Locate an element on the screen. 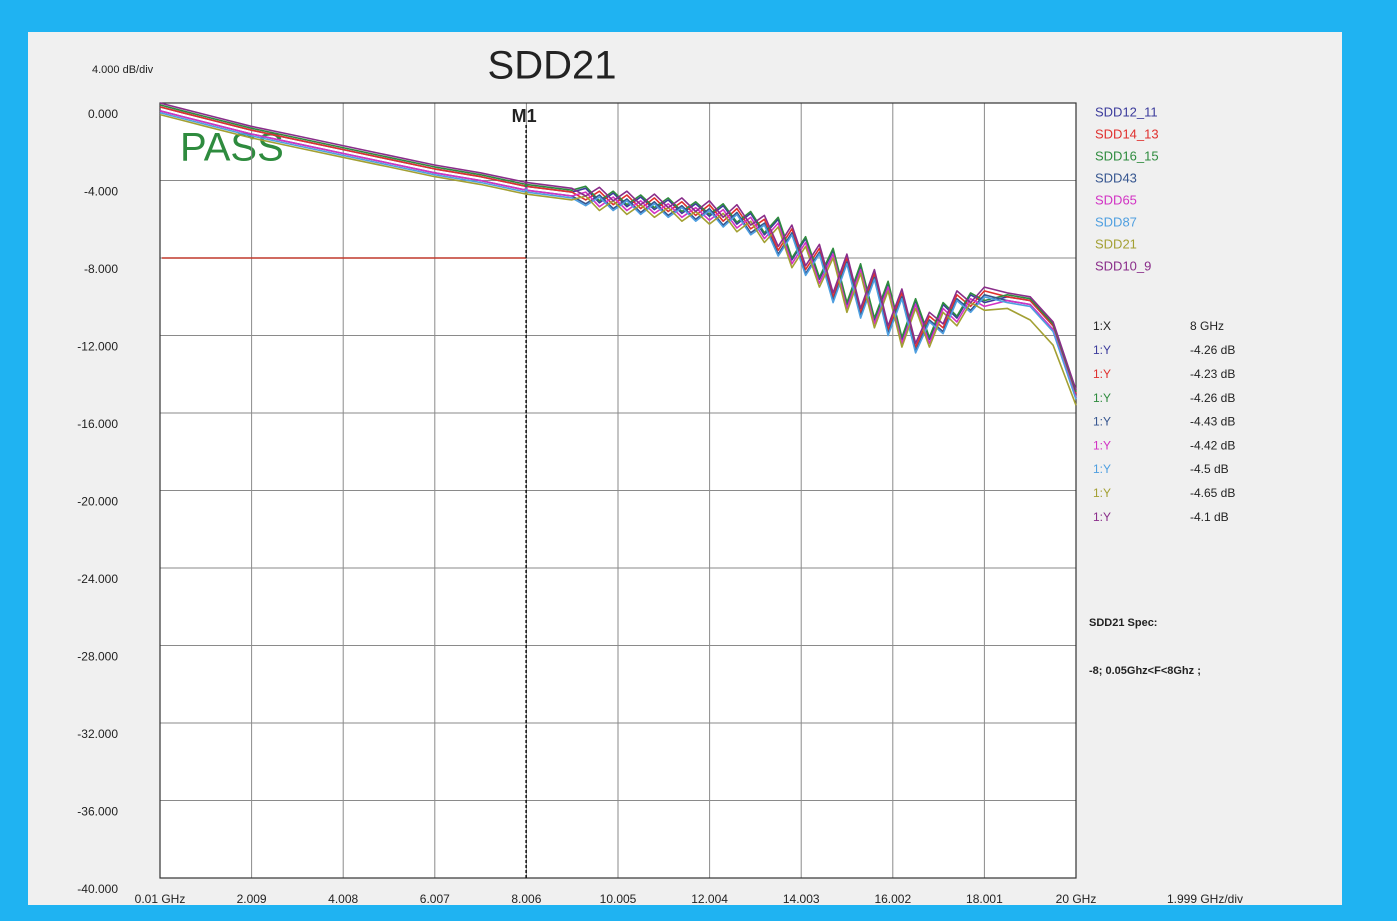 The height and width of the screenshot is (921, 1397). legend-entry: SDD10_9 is located at coordinates (1123, 265).